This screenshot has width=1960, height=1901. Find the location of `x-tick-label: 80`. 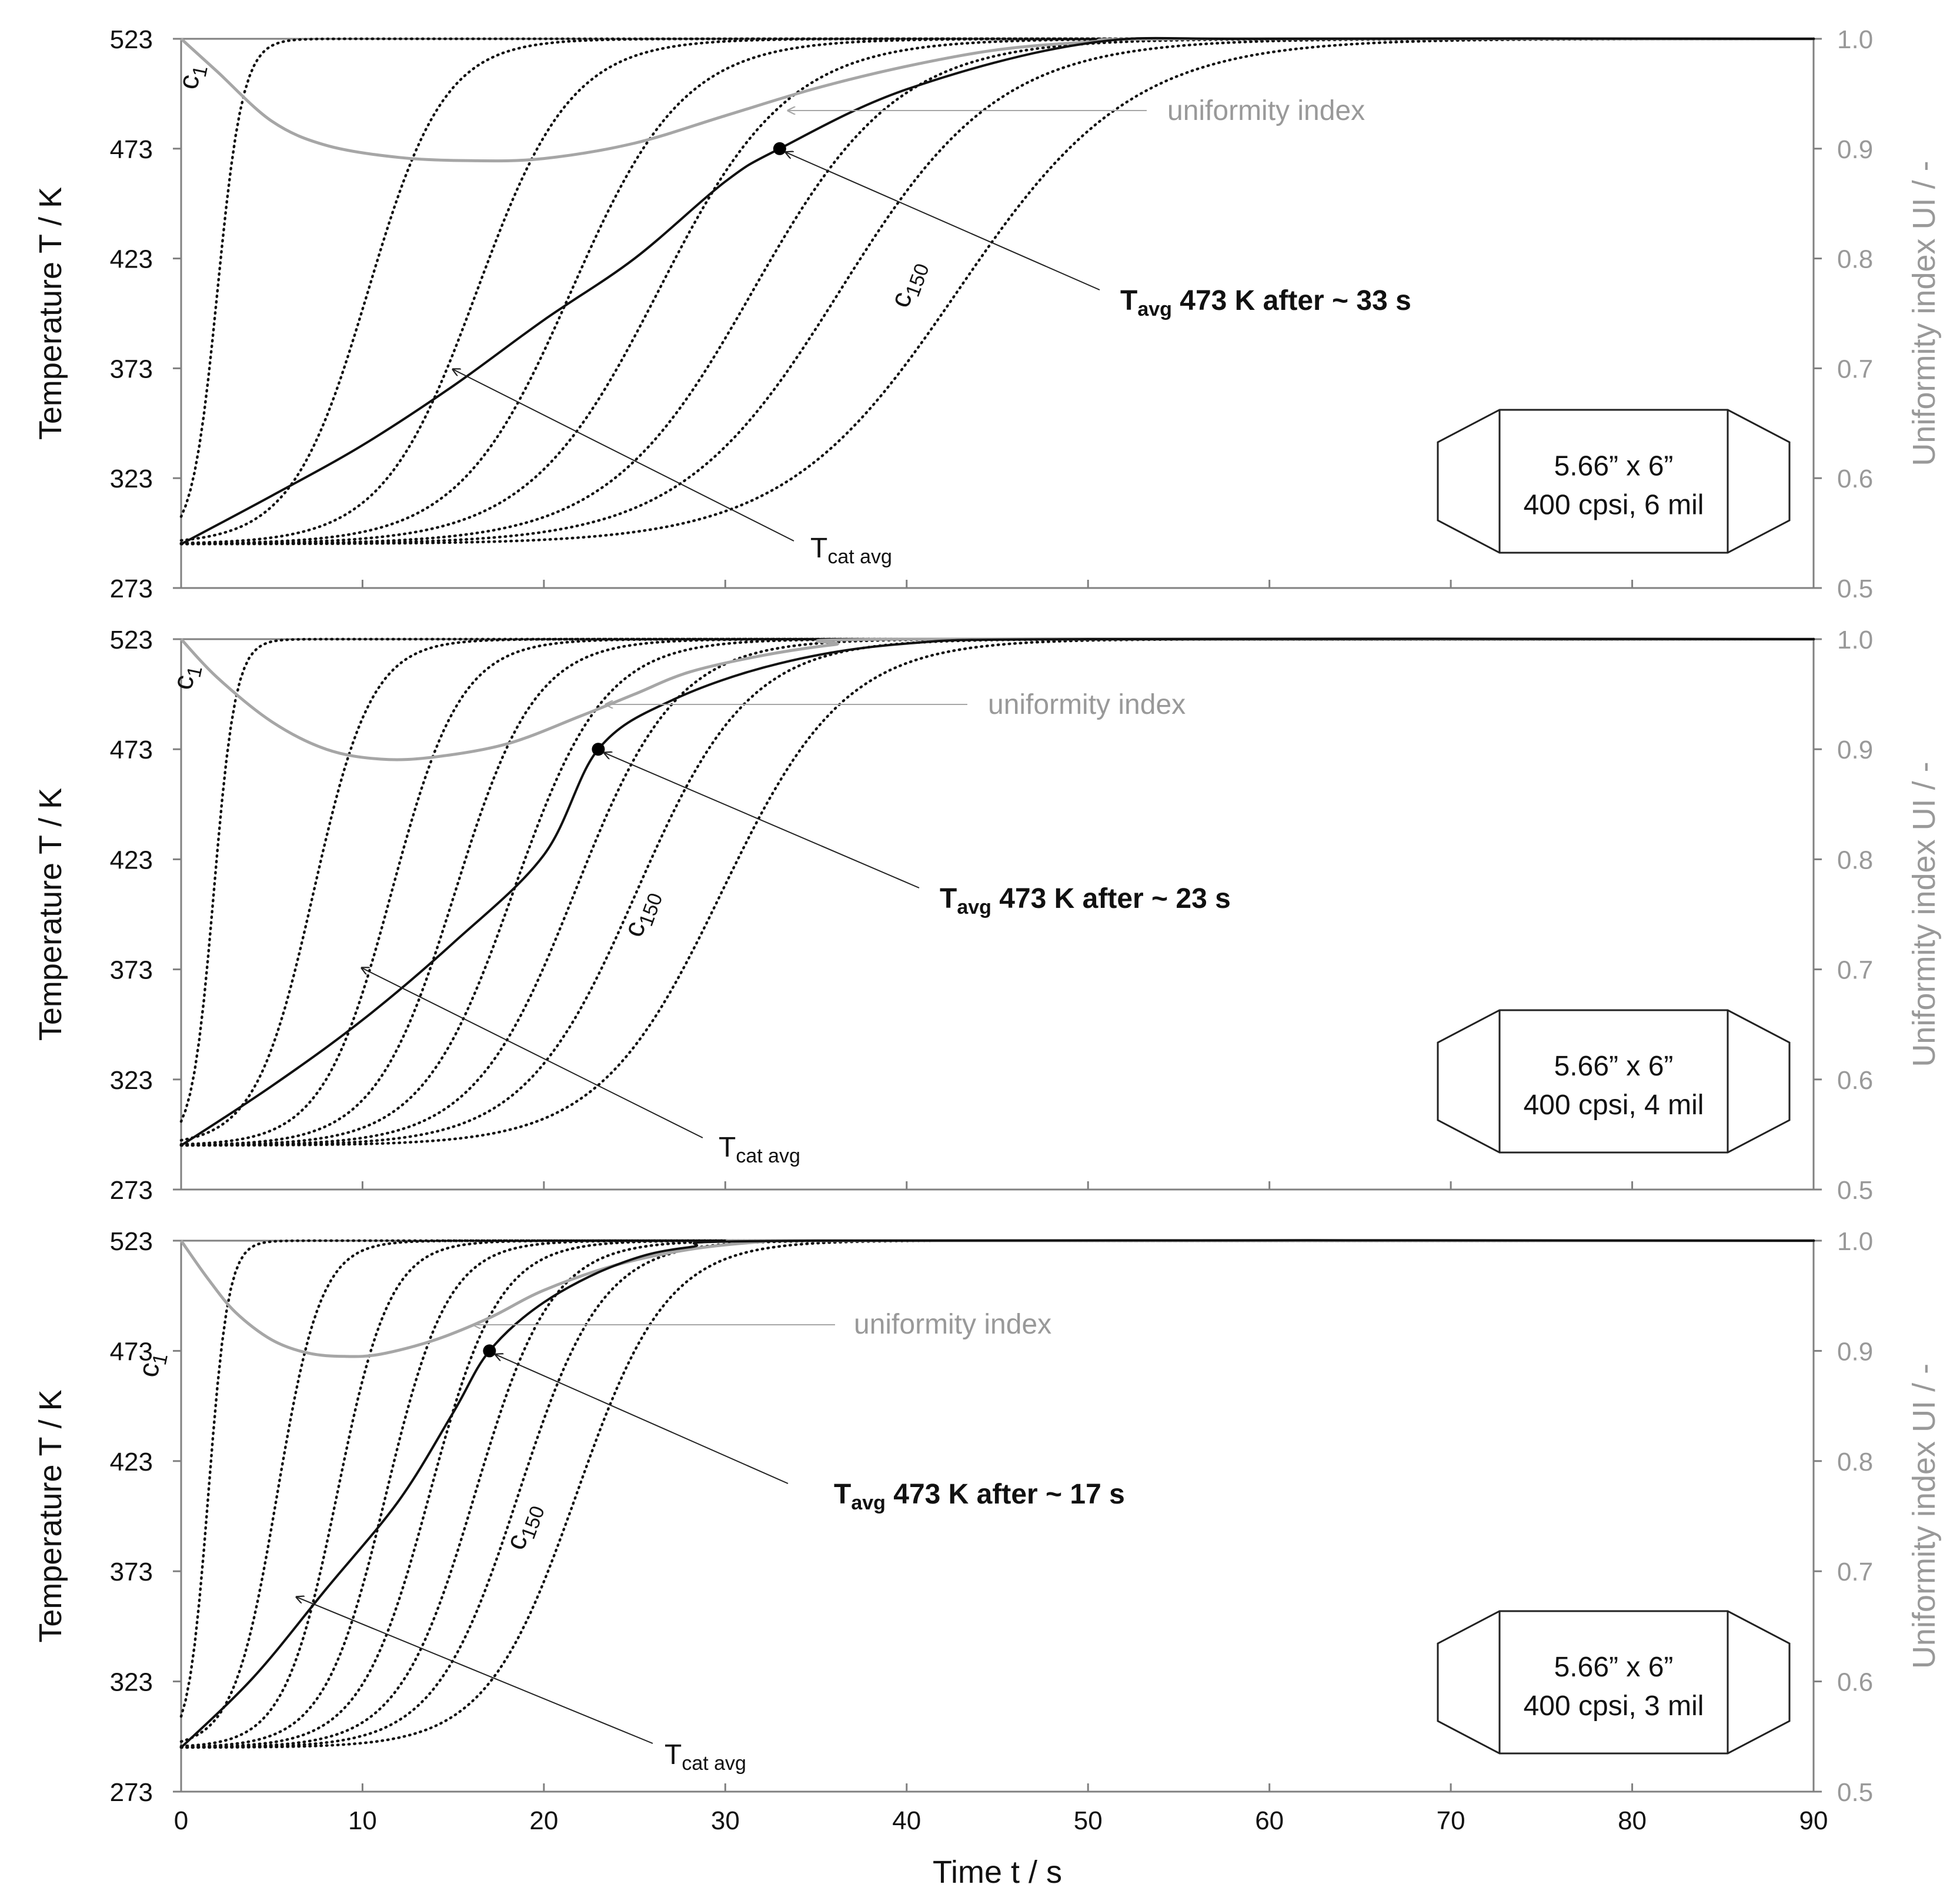

x-tick-label: 80 is located at coordinates (1632, 1820).